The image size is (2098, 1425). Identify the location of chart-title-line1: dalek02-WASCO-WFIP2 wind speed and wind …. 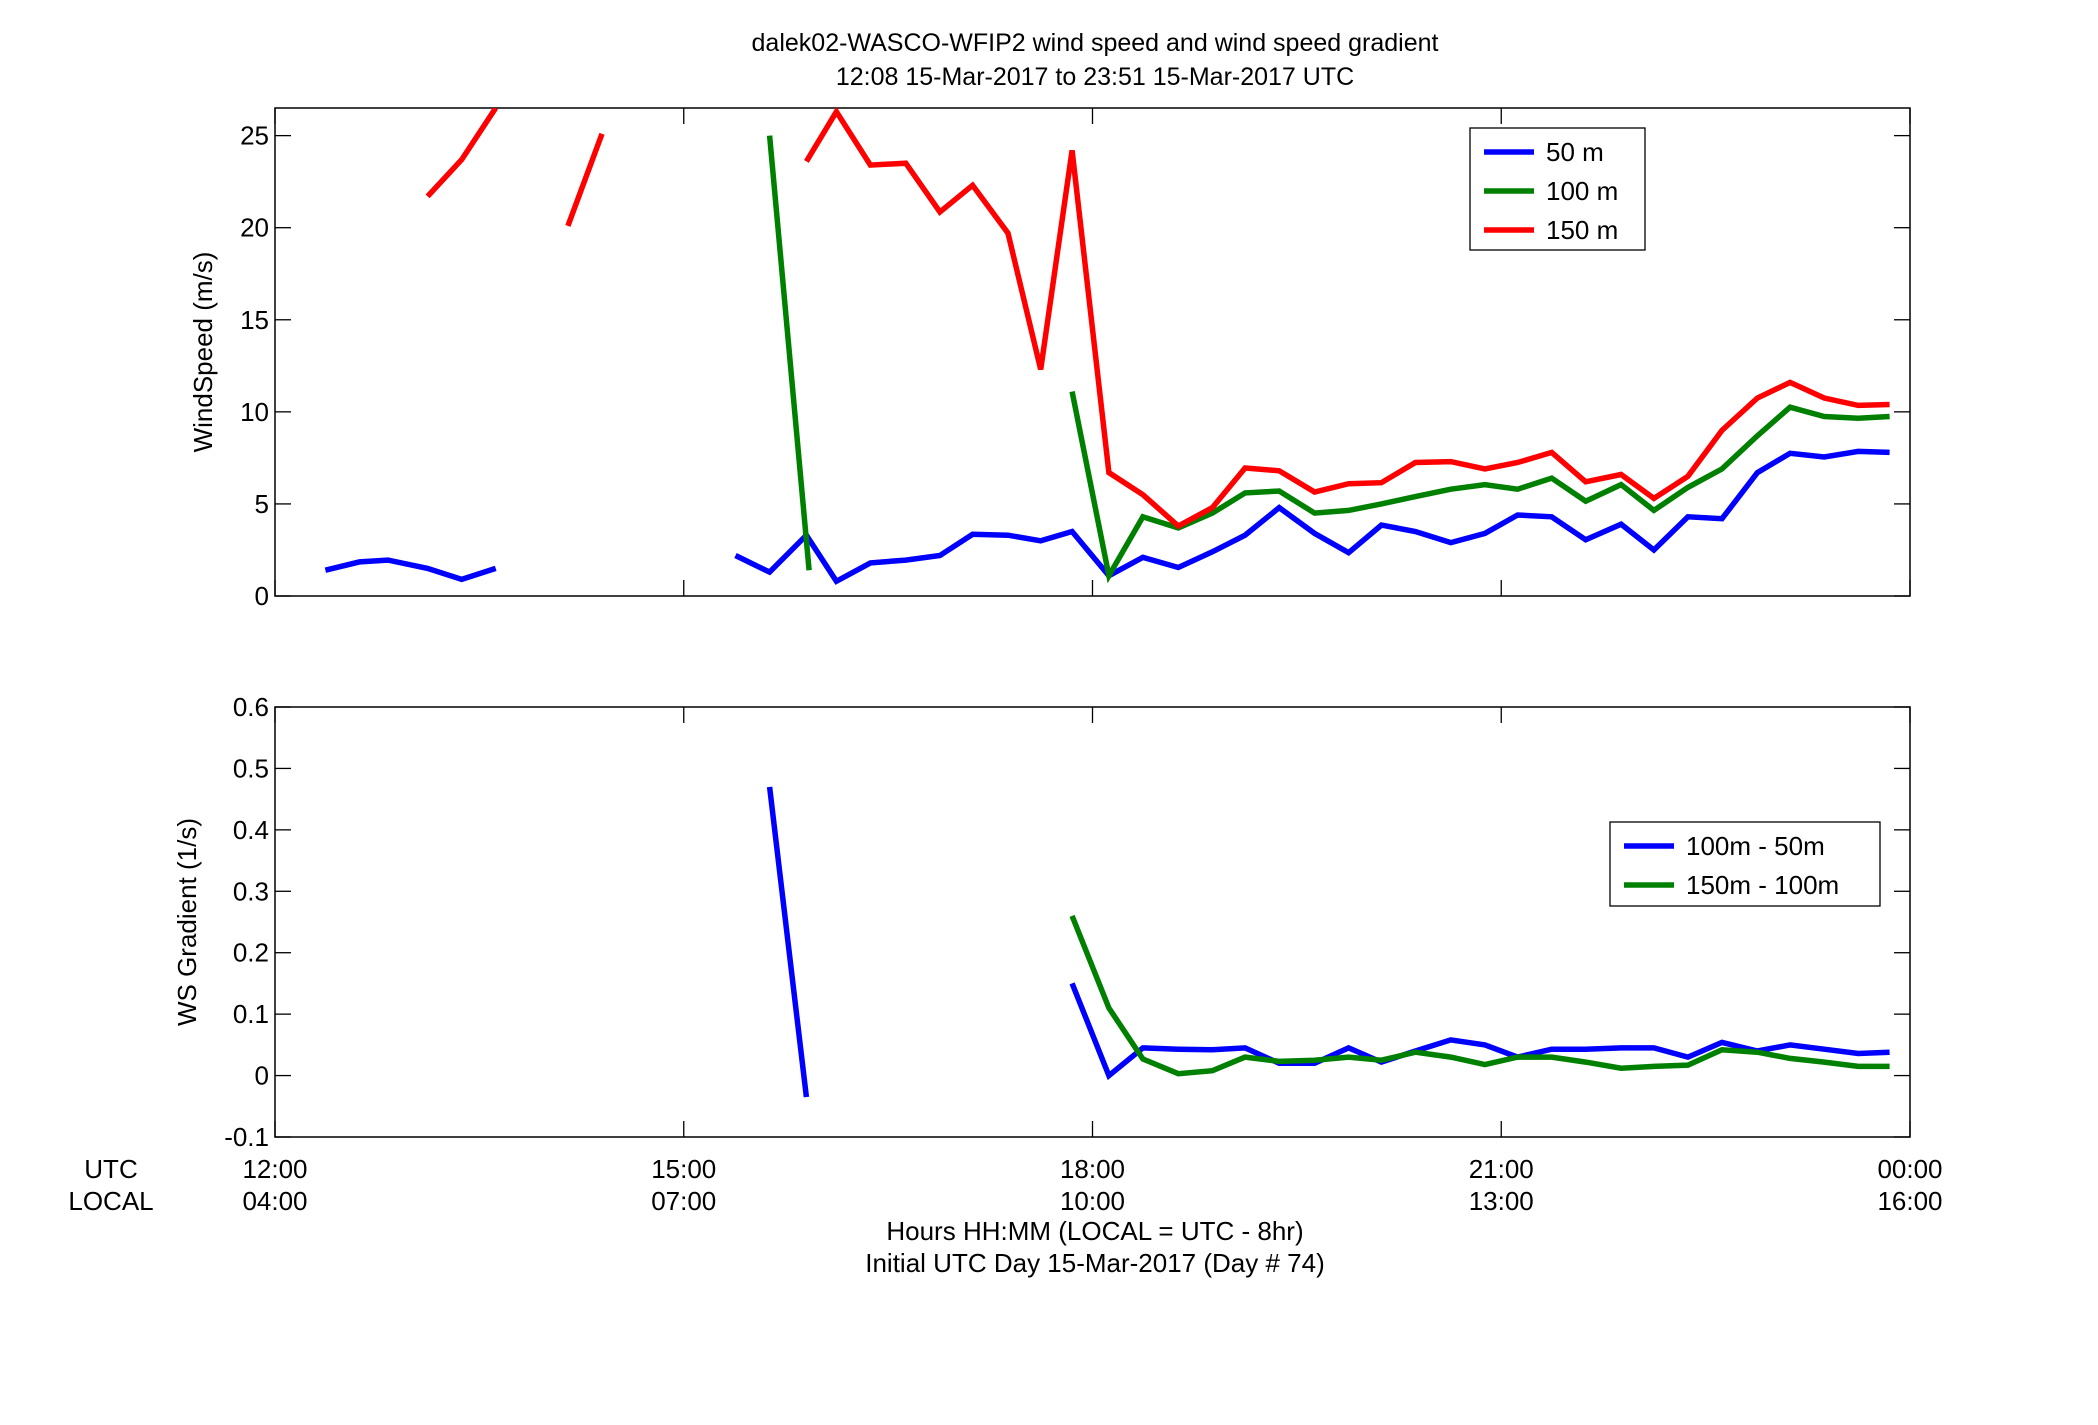
(1095, 43).